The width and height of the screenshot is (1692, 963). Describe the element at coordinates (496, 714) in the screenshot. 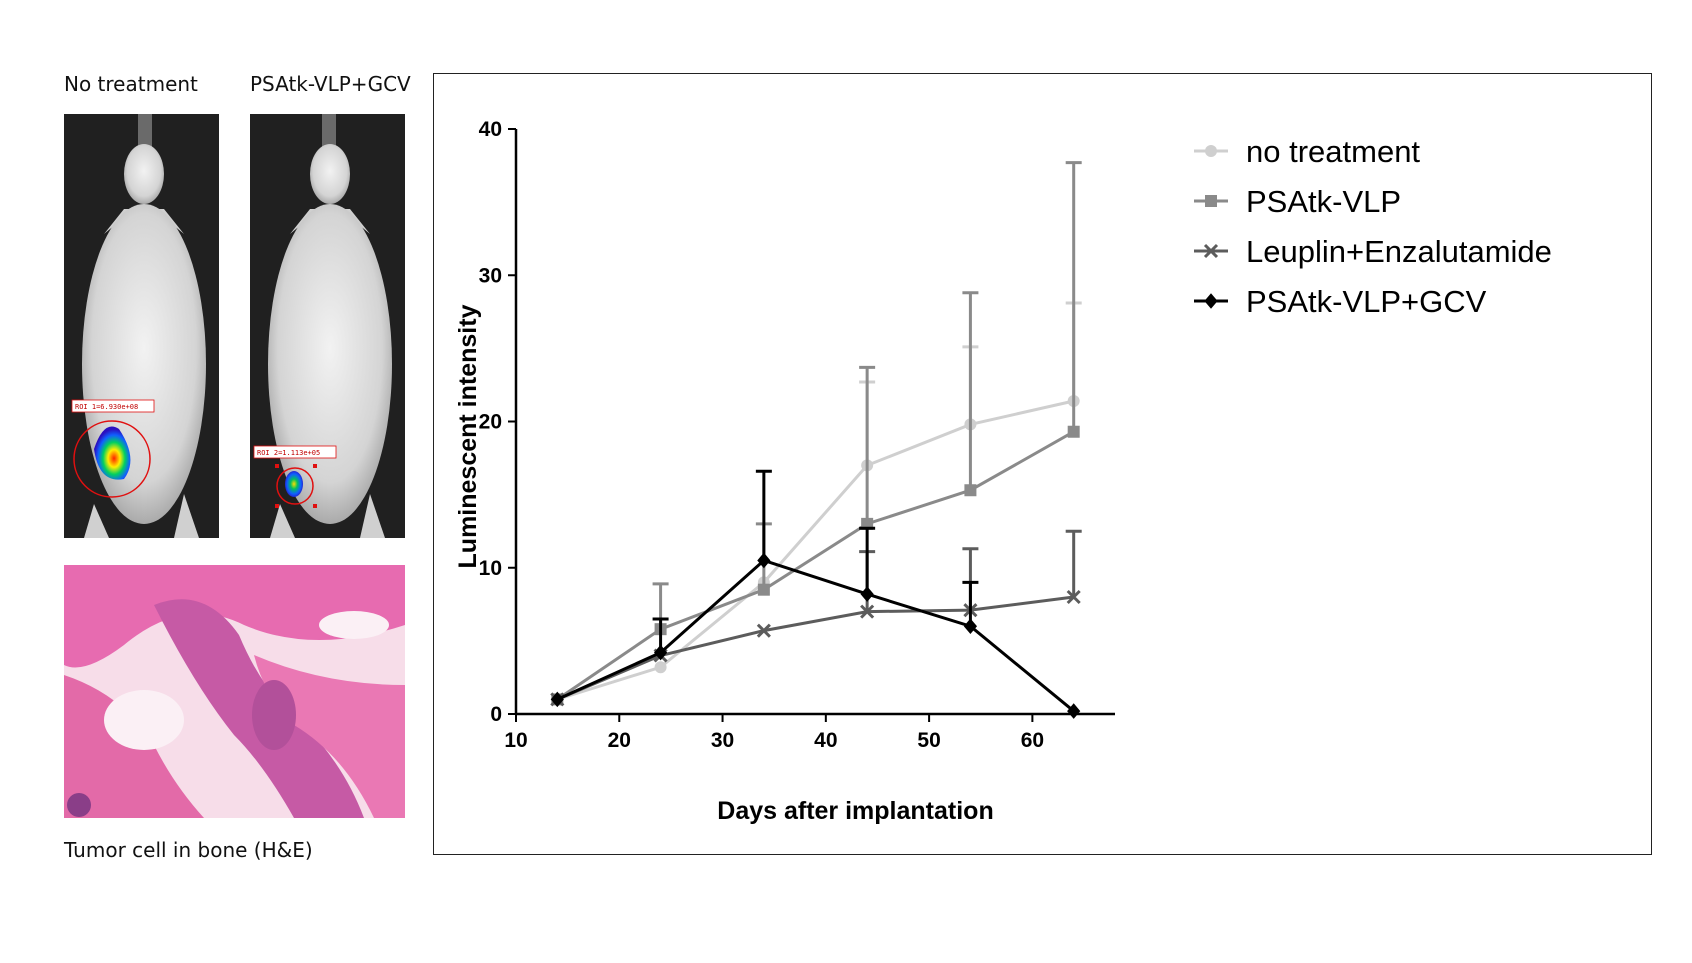

I see `y-tick-label: 0` at that location.